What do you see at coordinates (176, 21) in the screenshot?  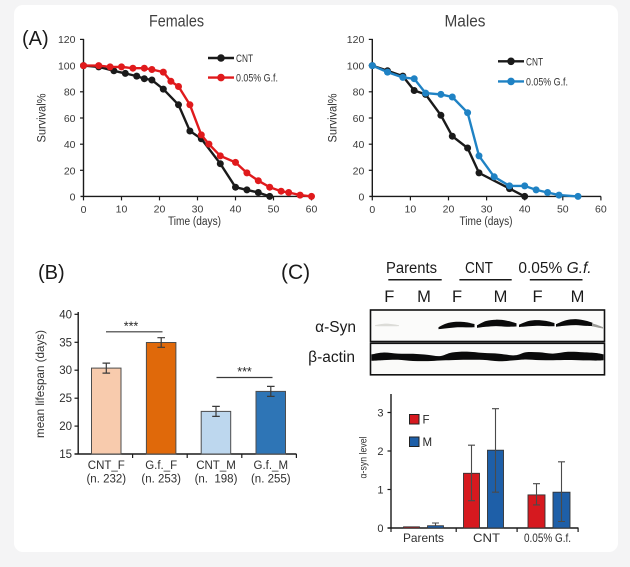 I see `svg-text: Females` at bounding box center [176, 21].